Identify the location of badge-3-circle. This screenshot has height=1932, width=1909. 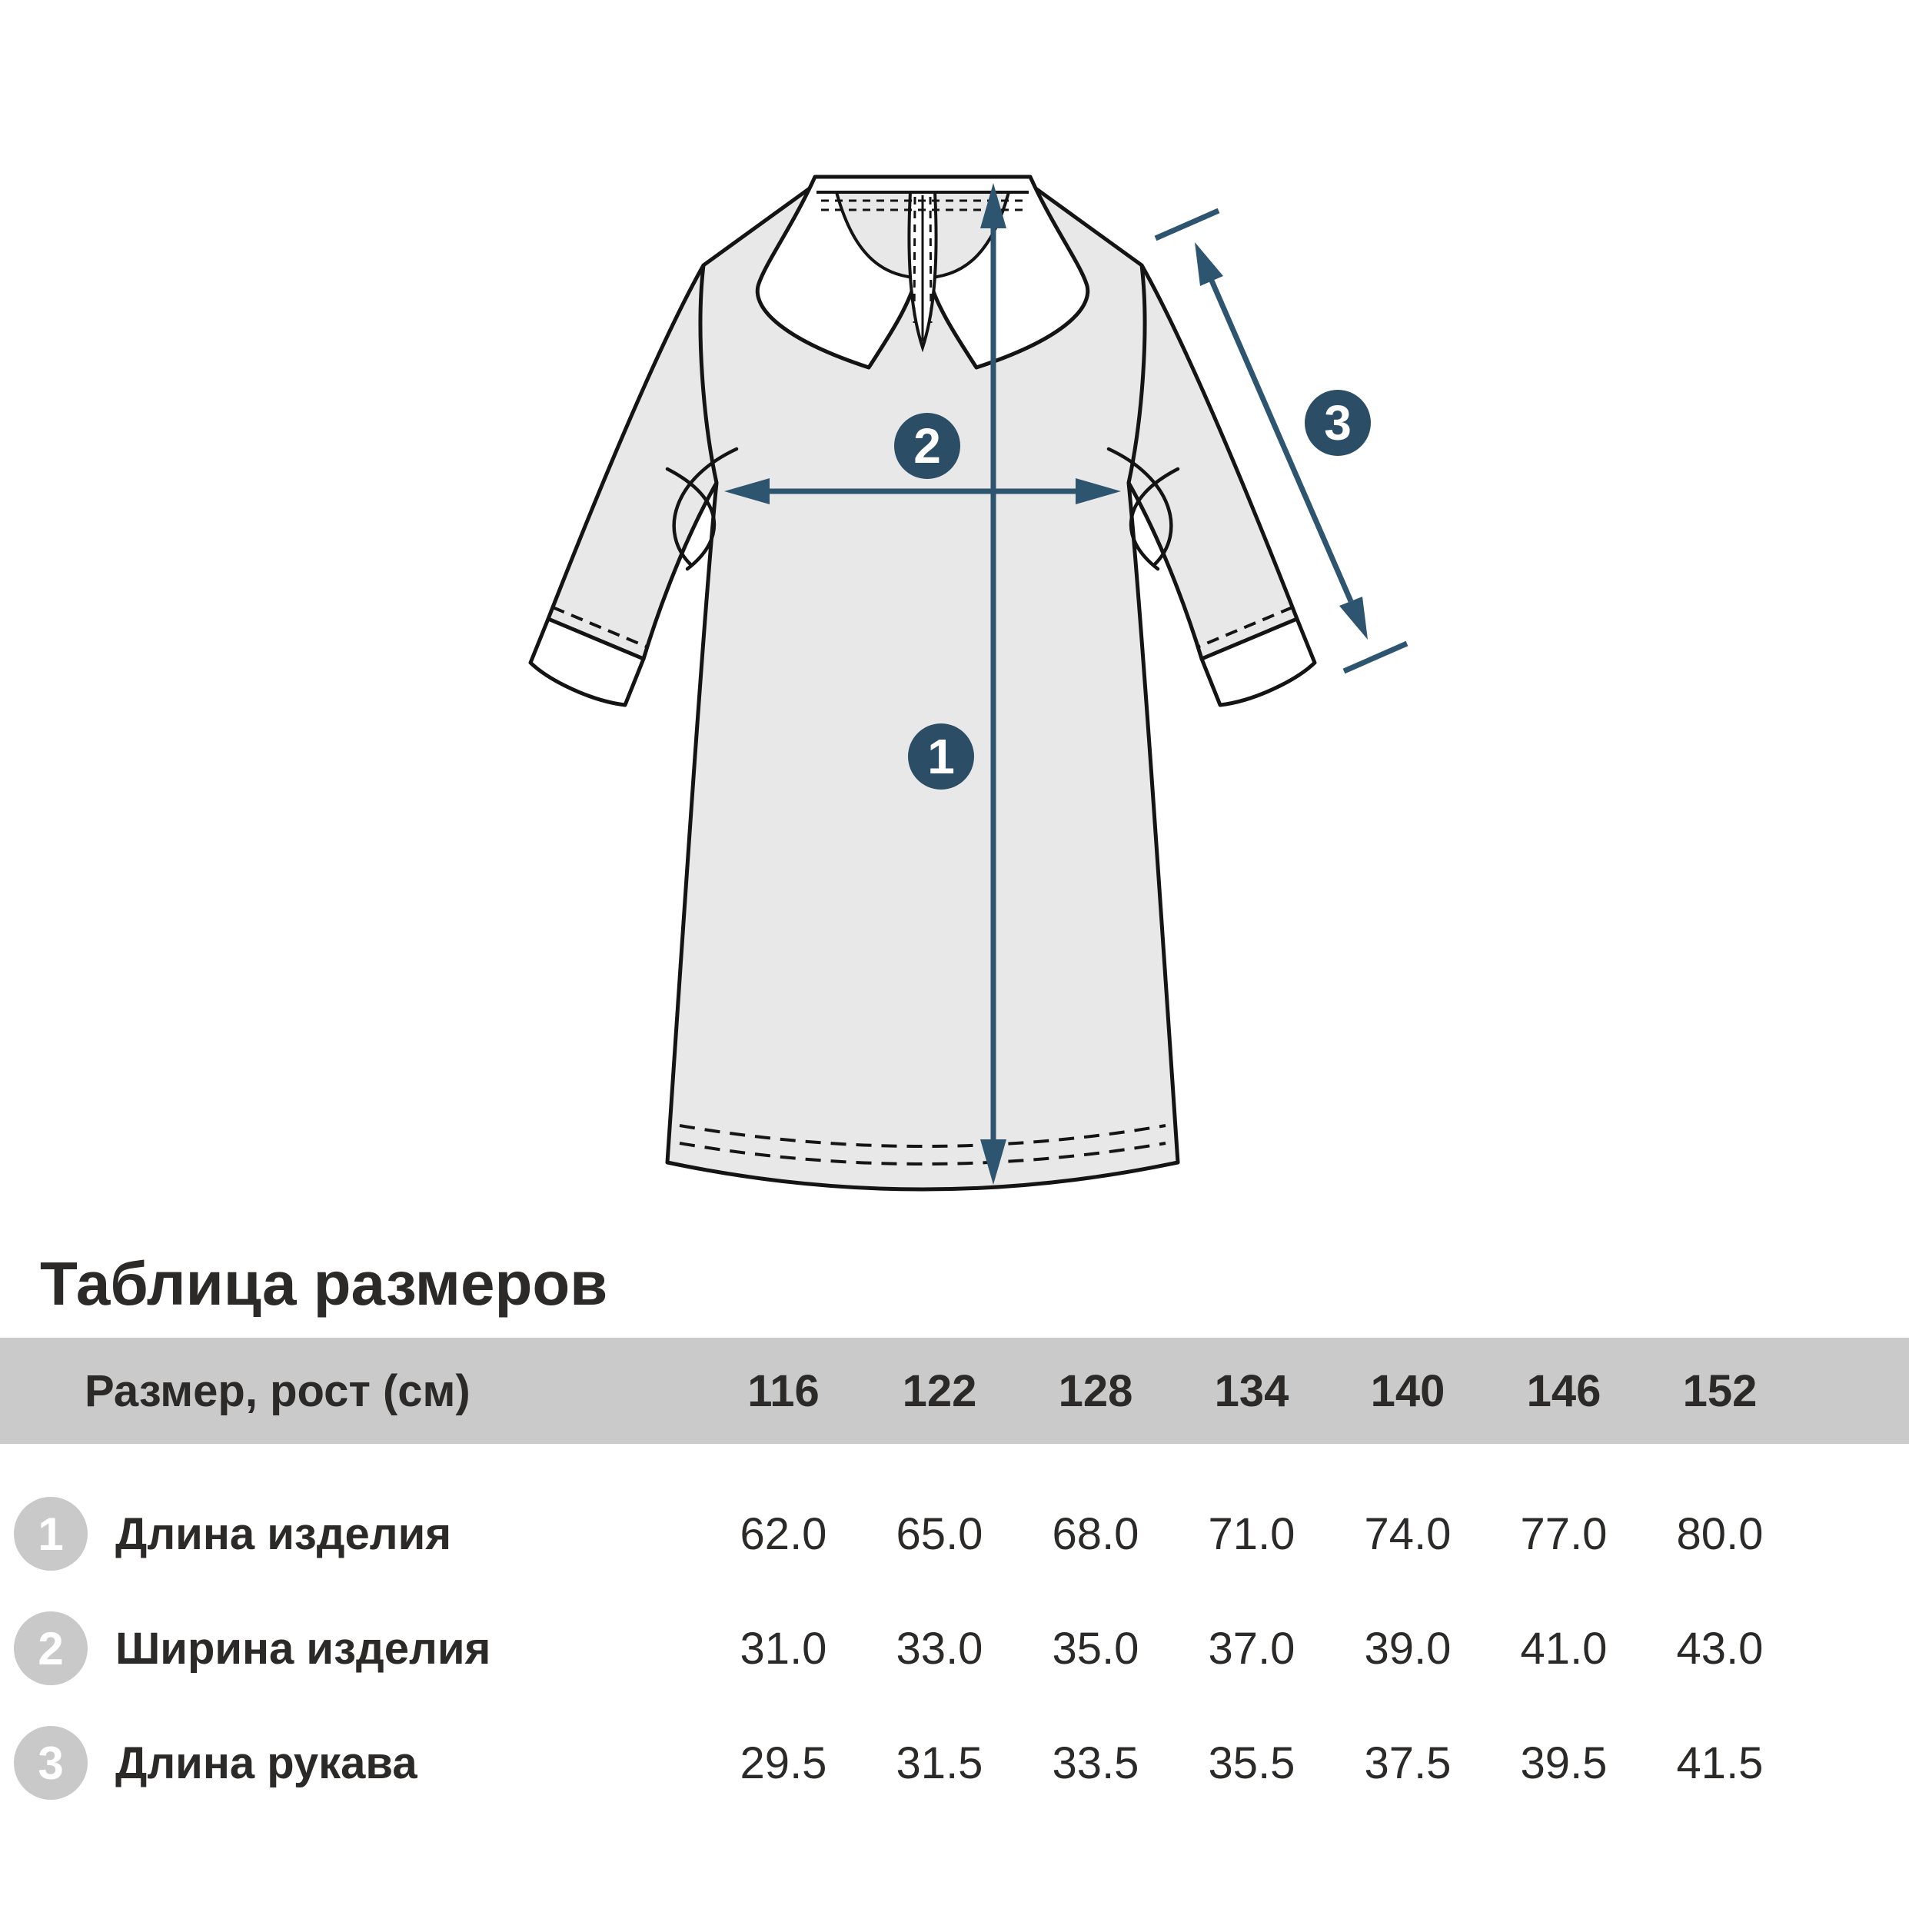
(1338, 423).